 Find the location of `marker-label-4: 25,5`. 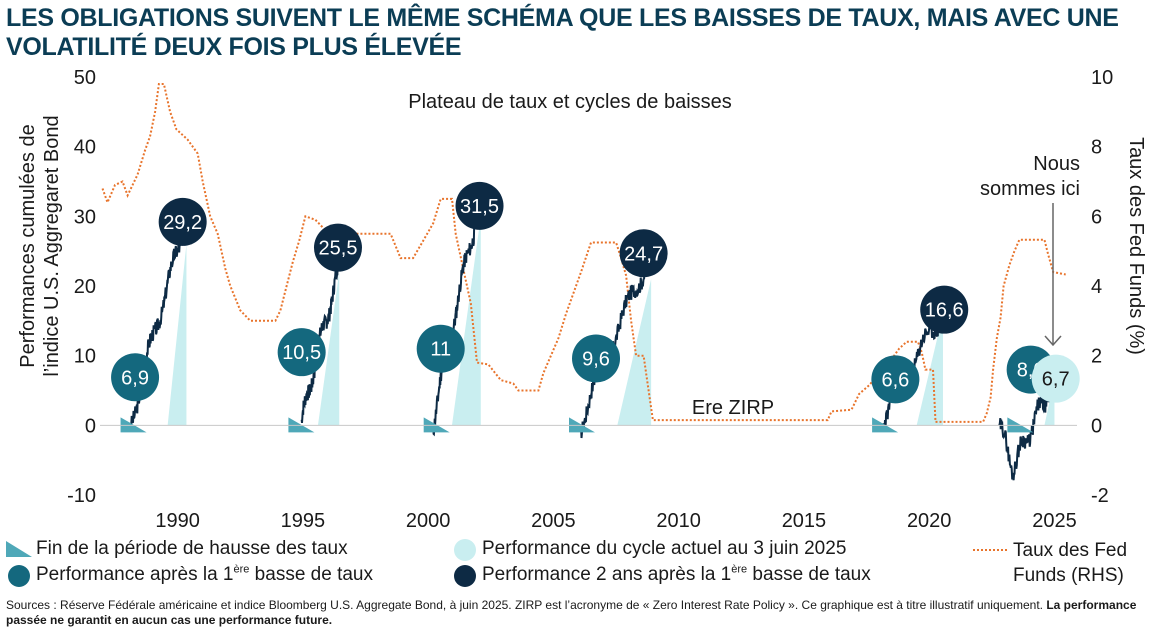

marker-label-4: 25,5 is located at coordinates (338, 249).